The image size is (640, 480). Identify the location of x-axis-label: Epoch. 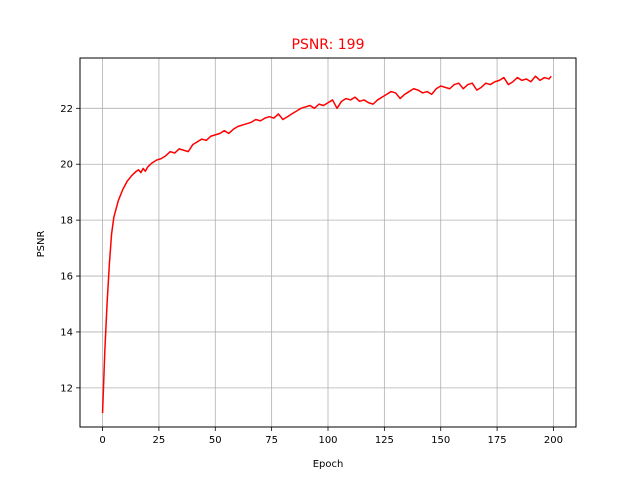
(328, 464).